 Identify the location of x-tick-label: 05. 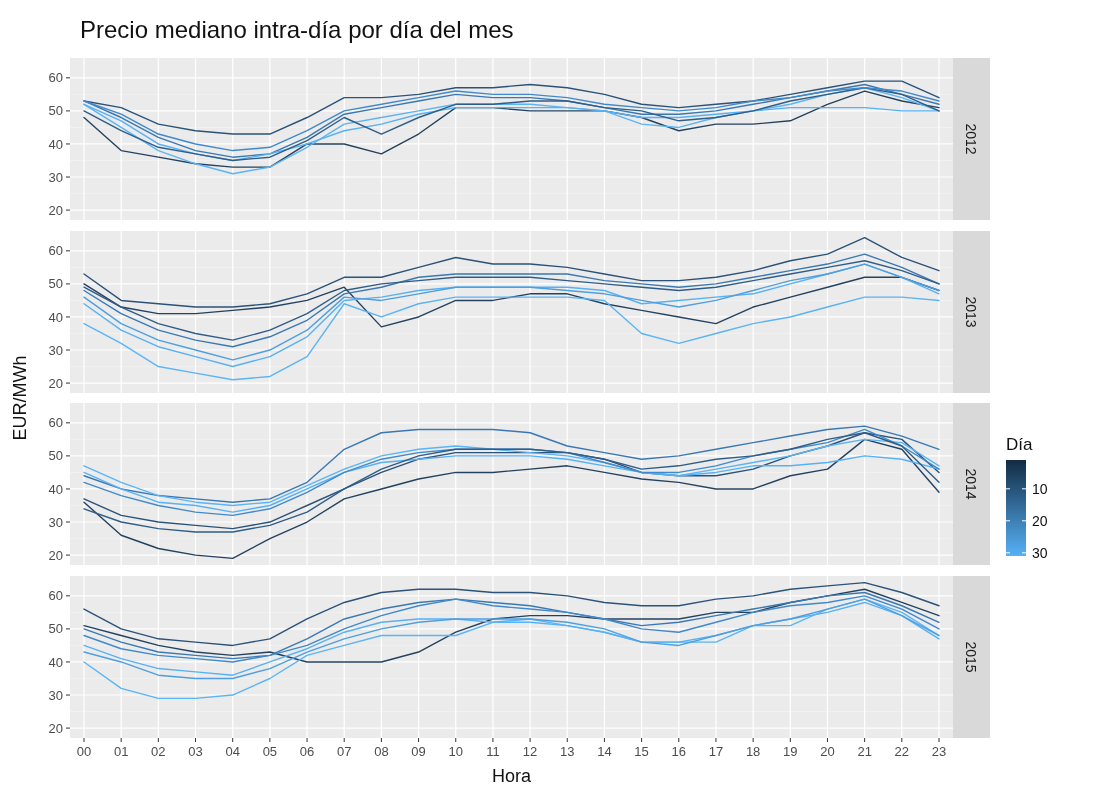
(270, 751).